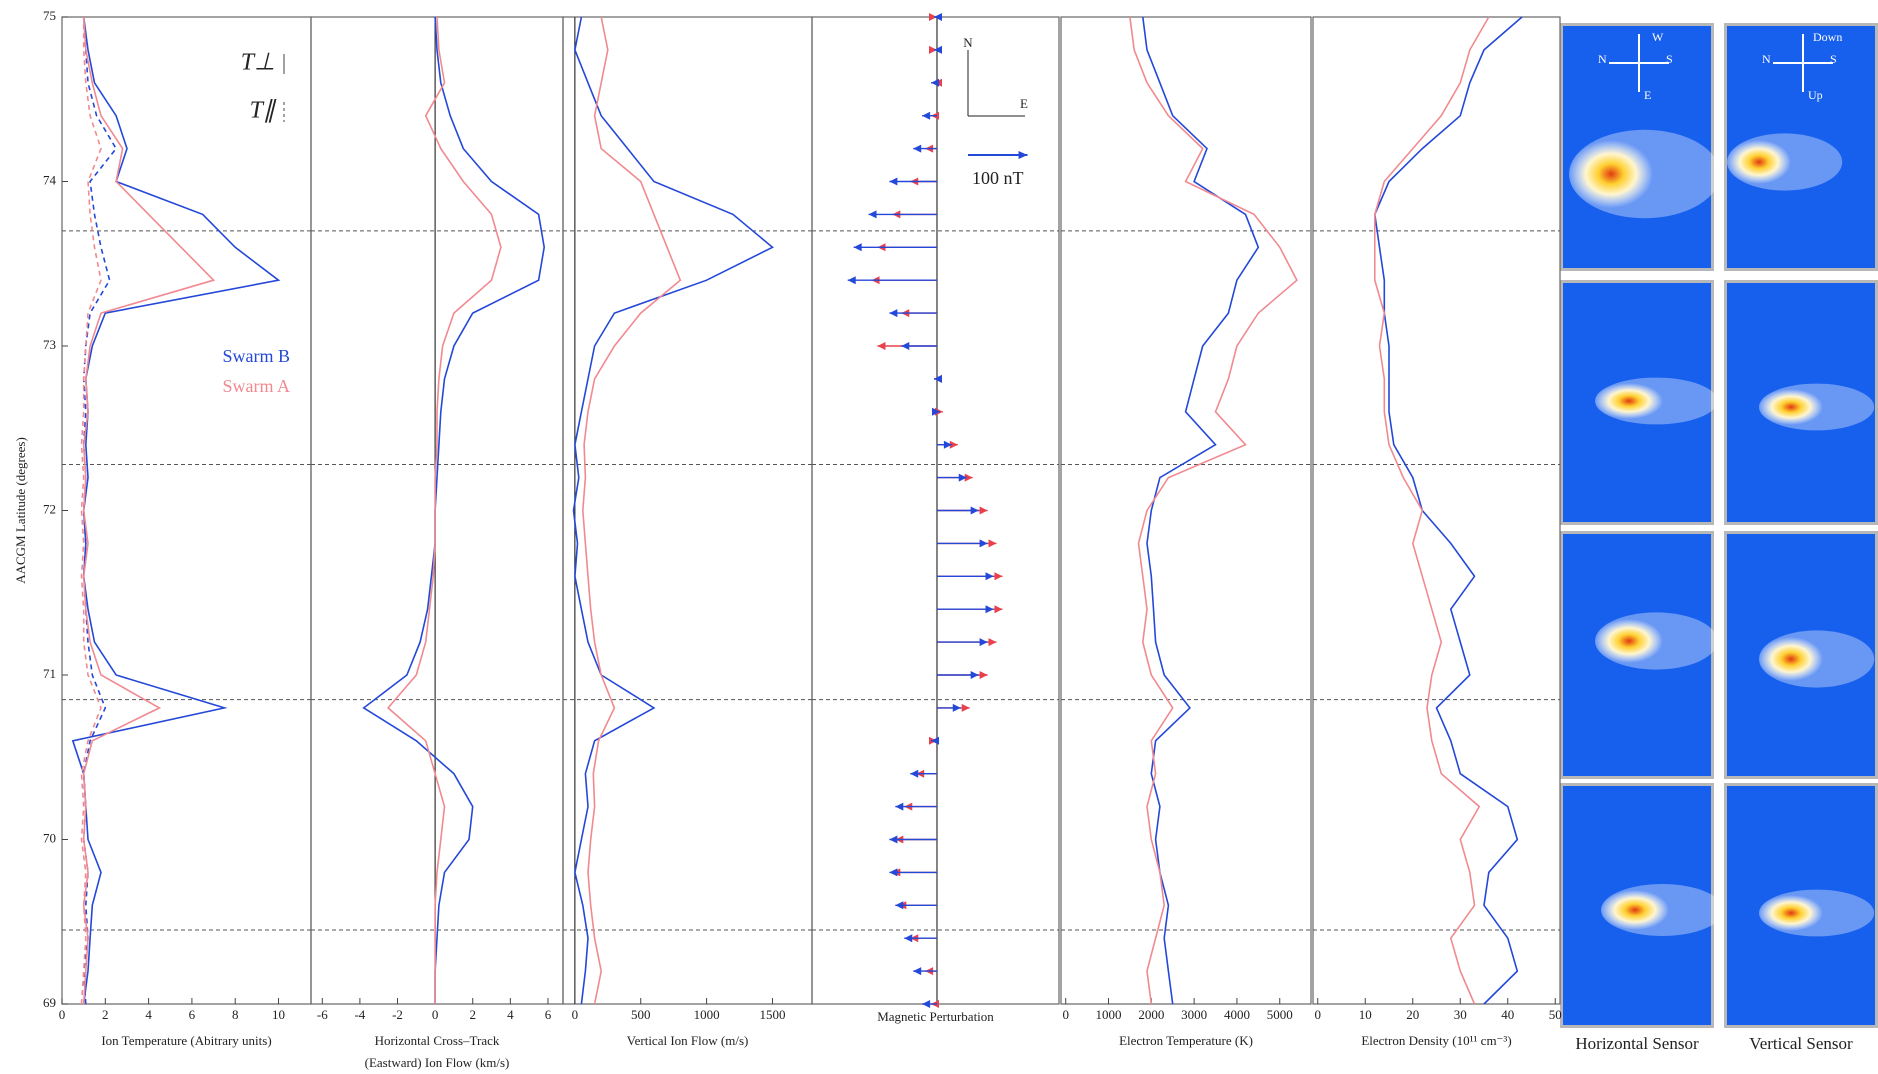 The height and width of the screenshot is (1074, 1878). What do you see at coordinates (1827, 37) in the screenshot?
I see `compass-label: Down` at bounding box center [1827, 37].